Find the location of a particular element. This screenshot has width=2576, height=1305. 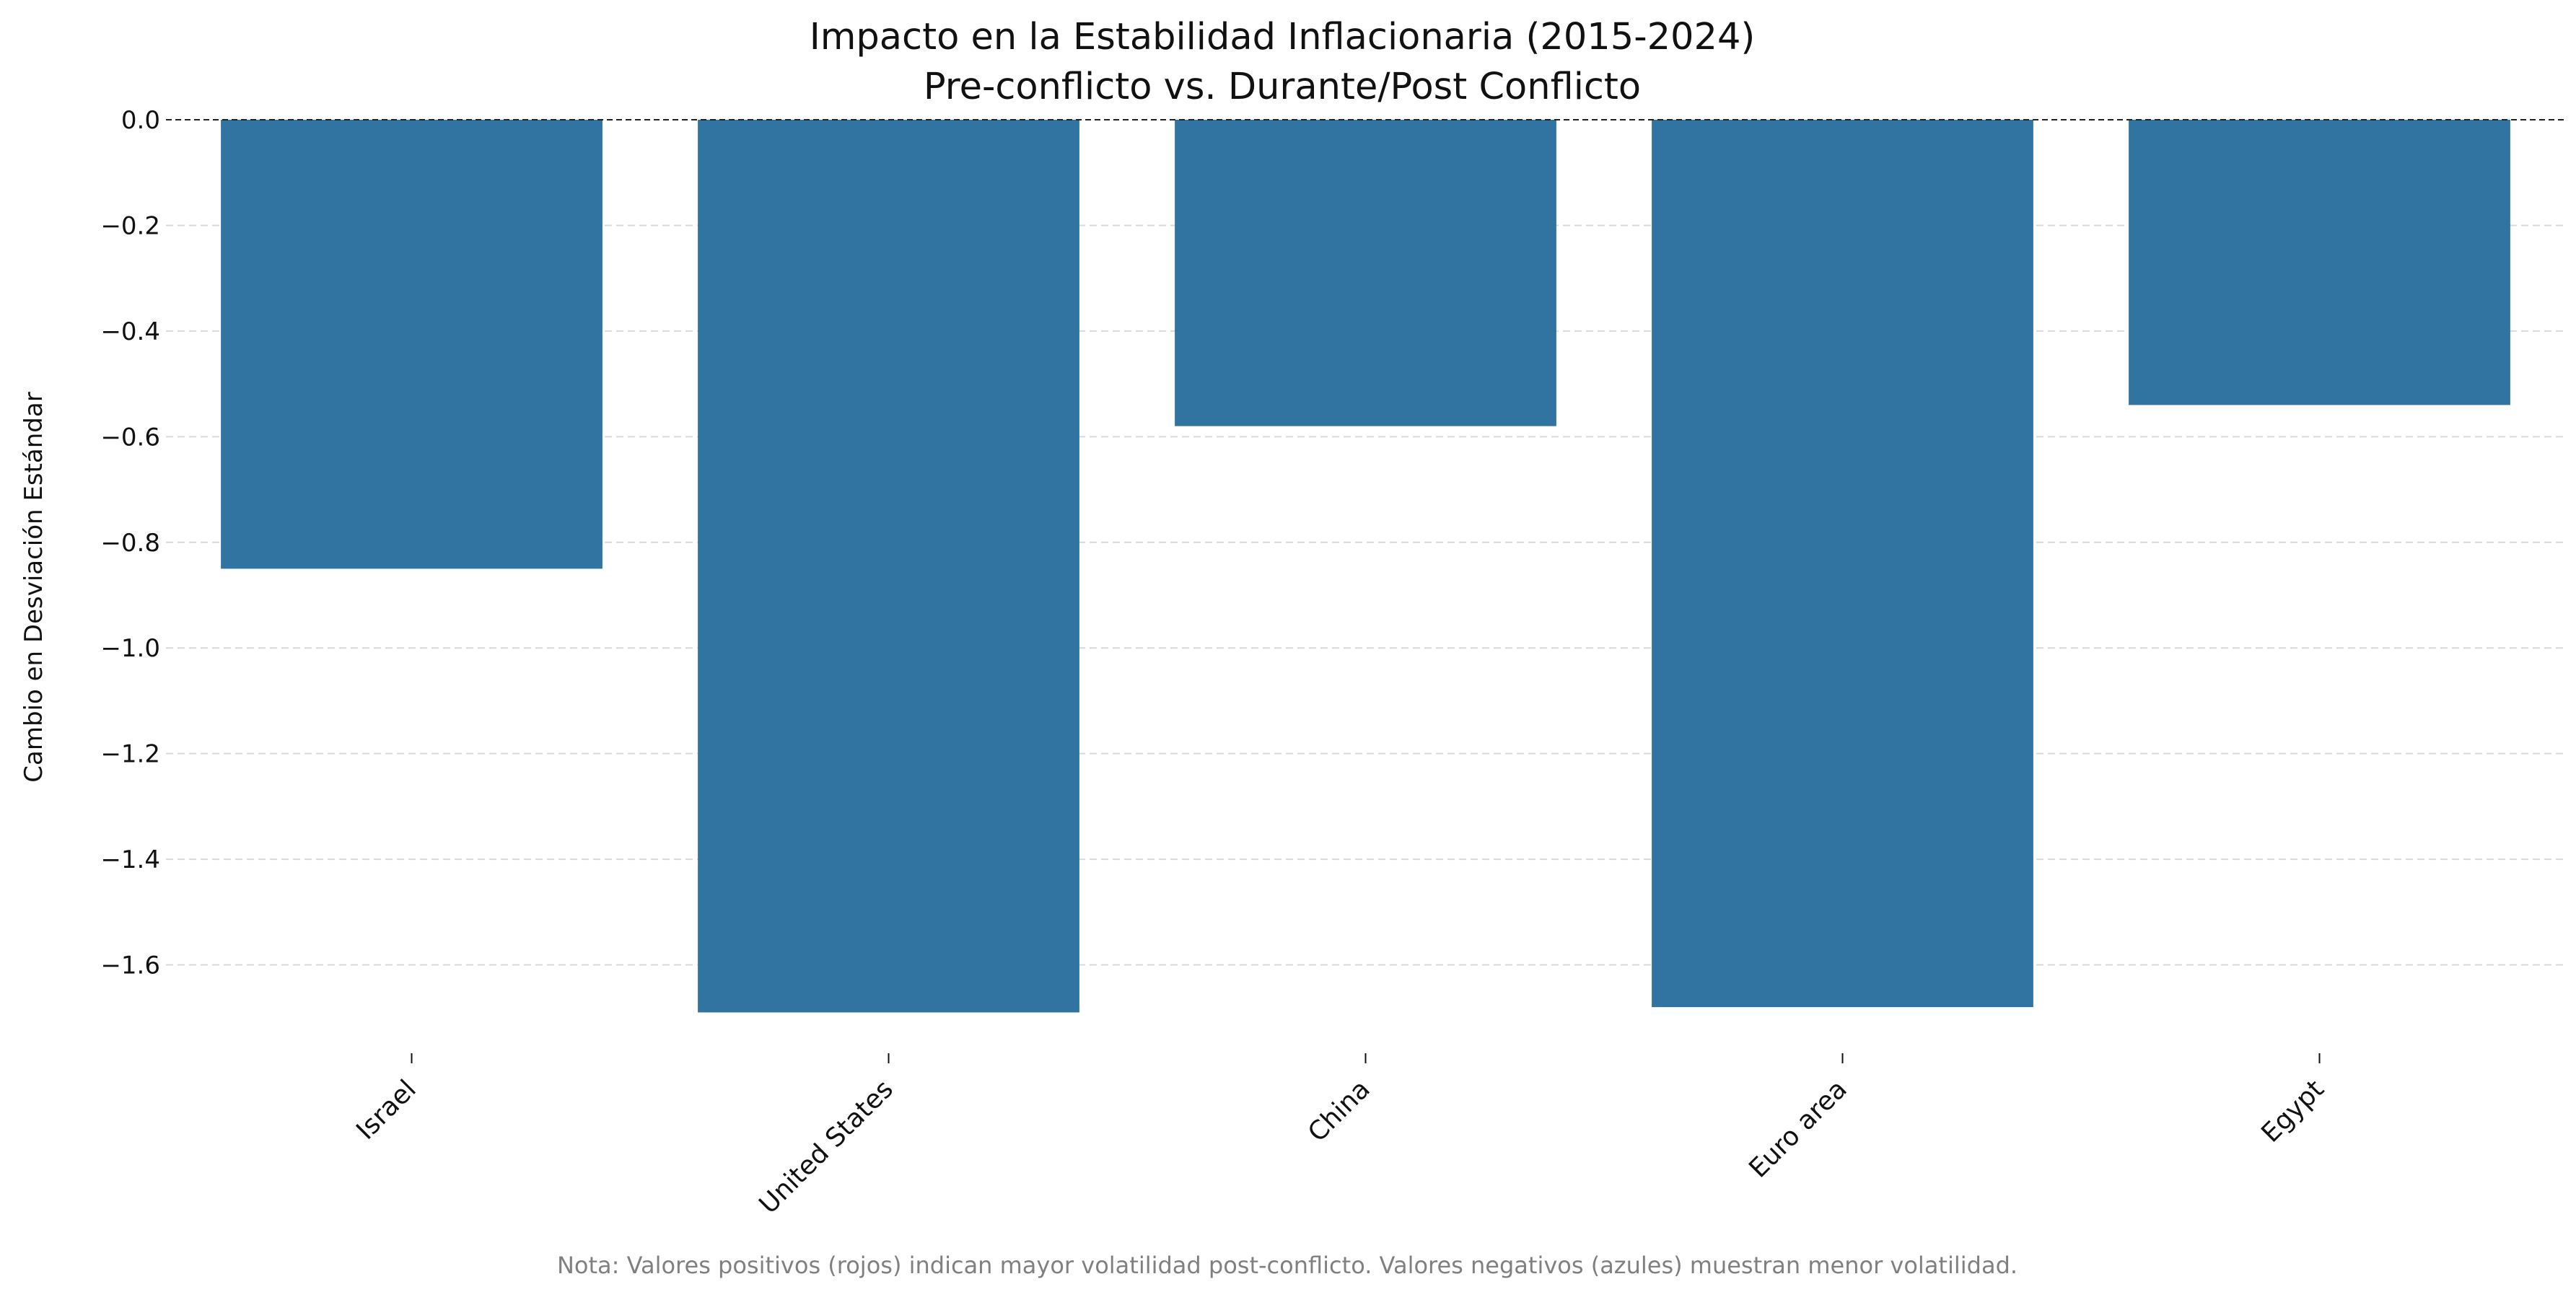

bar-united-states is located at coordinates (888, 567).